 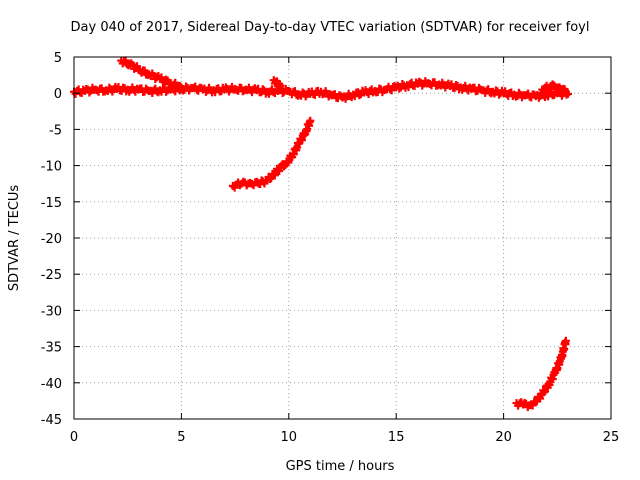 What do you see at coordinates (271, 154) in the screenshot?
I see `series-rising-track` at bounding box center [271, 154].